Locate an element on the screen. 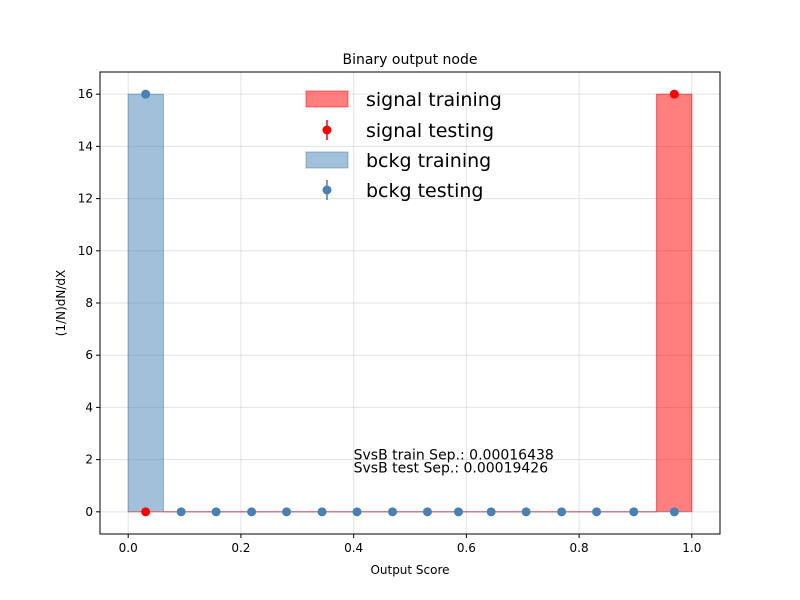  y-tick-label: 10 is located at coordinates (85, 251).